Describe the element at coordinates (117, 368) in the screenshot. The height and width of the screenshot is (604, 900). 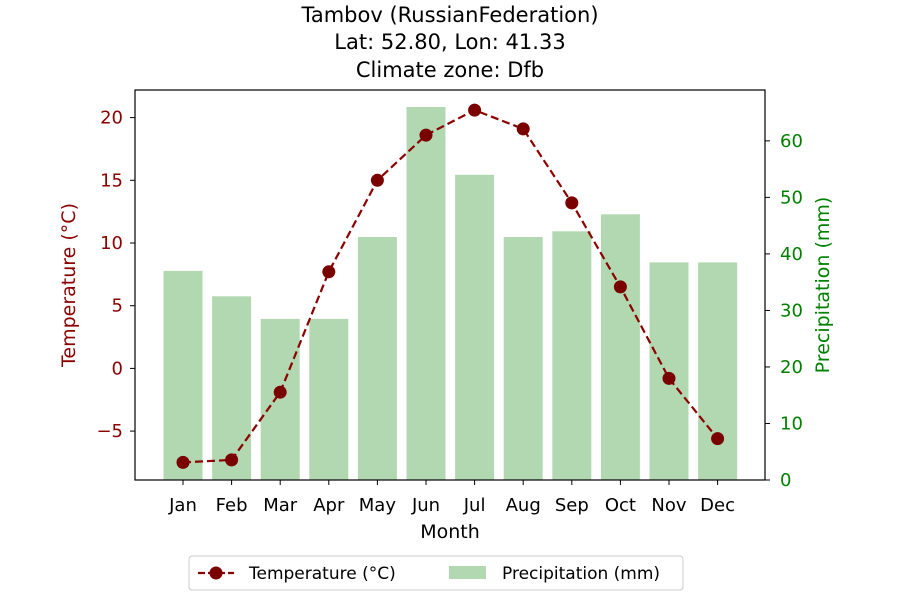
I see `left-y-tick-label: 0` at that location.